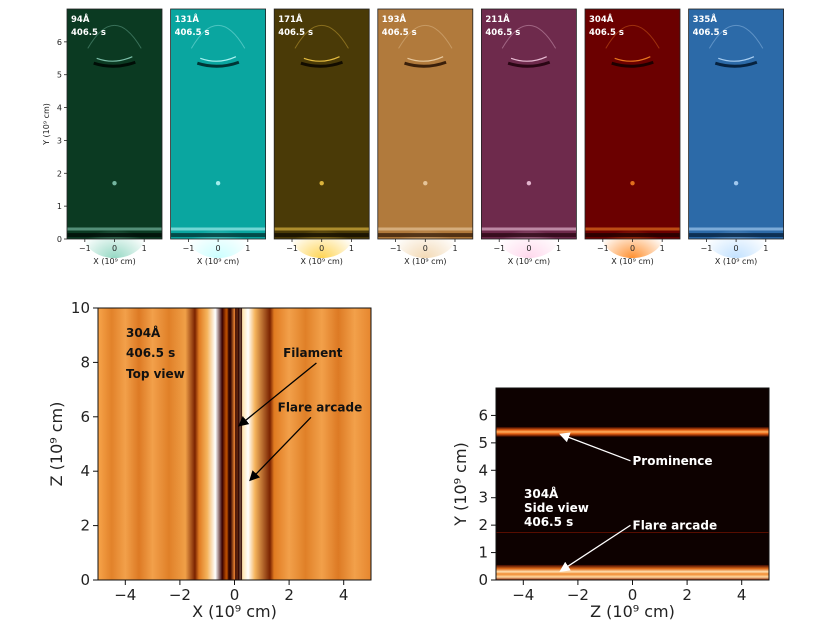 The image size is (830, 623). Describe the element at coordinates (687, 595) in the screenshot. I see `x-tick-label: 2` at that location.